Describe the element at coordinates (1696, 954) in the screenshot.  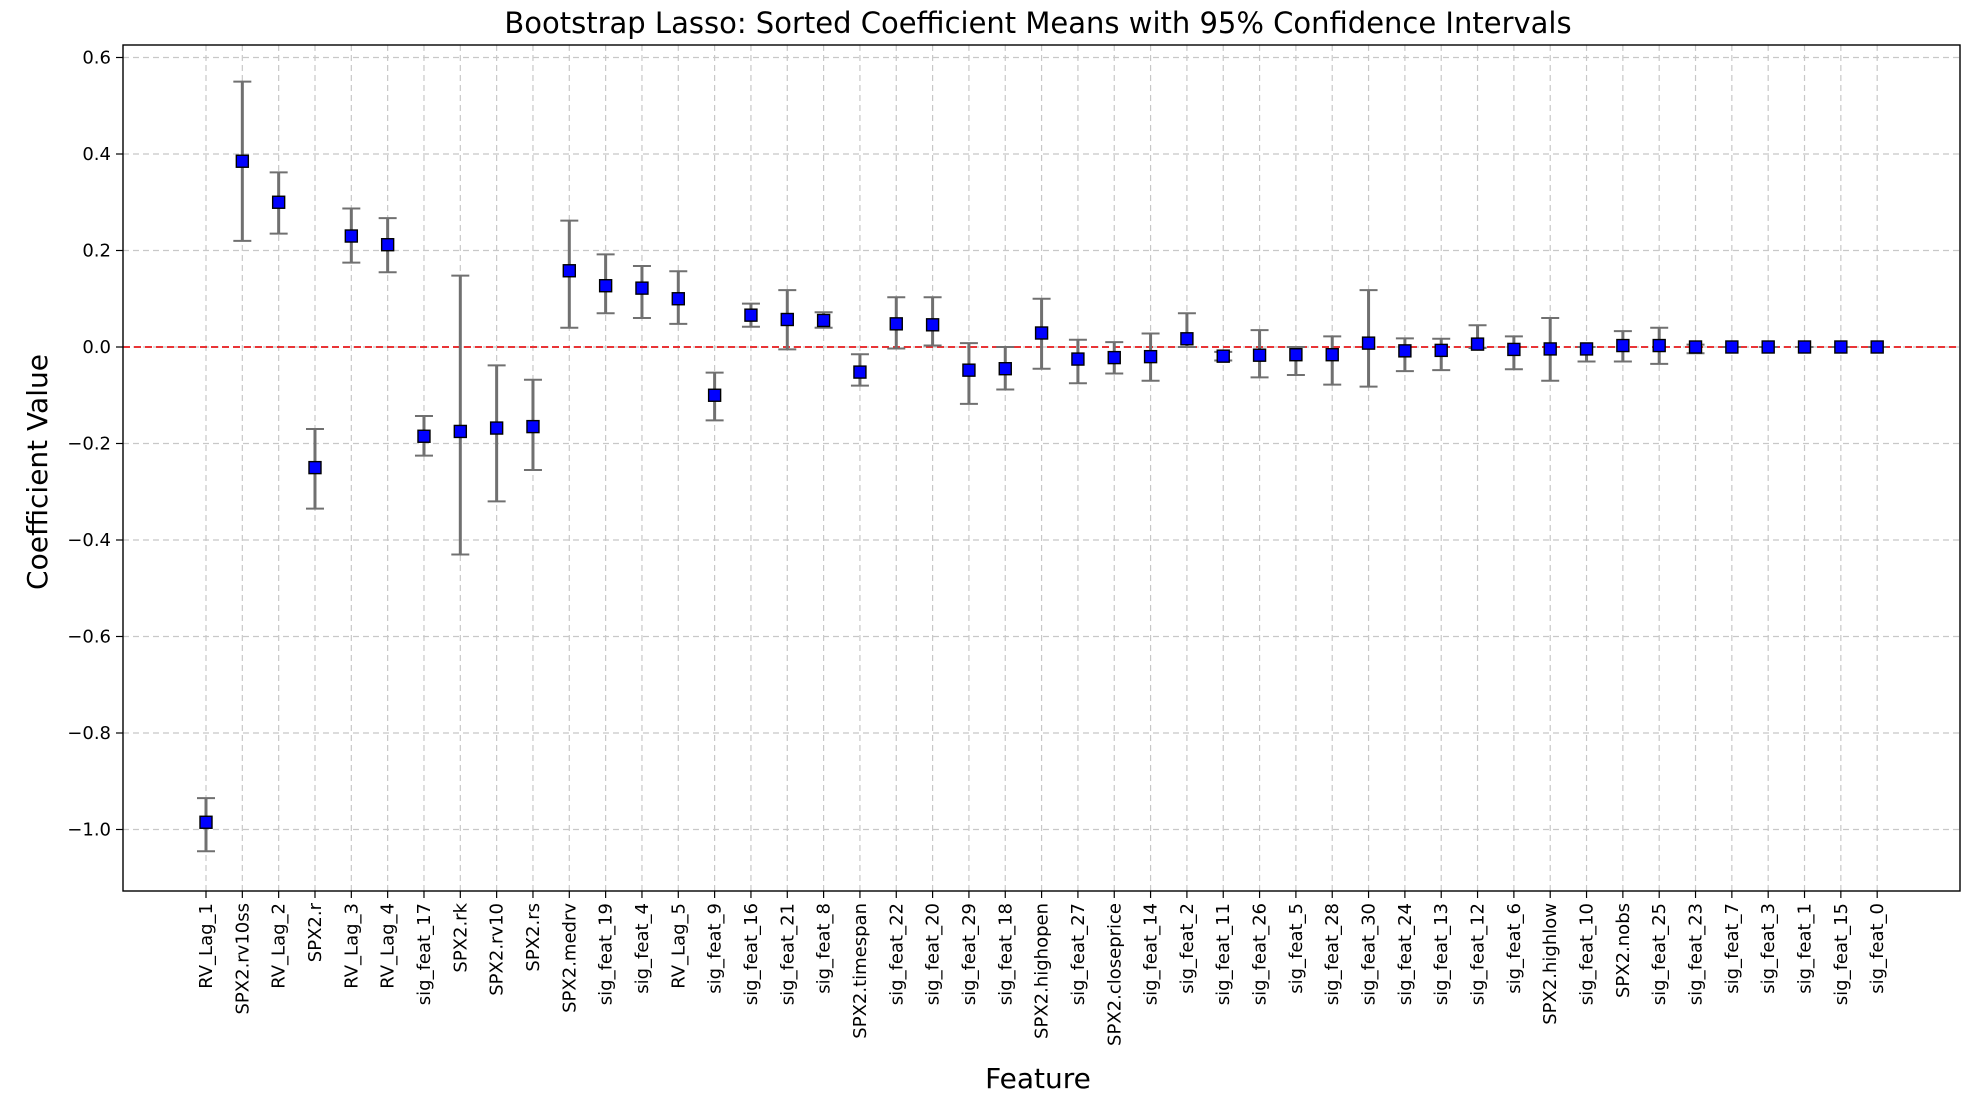
I see `x-tick-label: sig_feat_23` at that location.